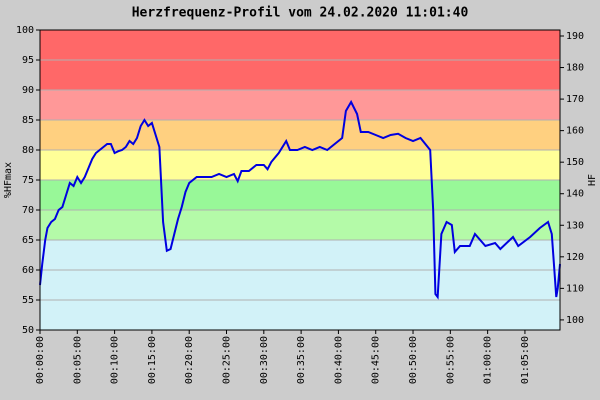 The height and width of the screenshot is (400, 600). Describe the element at coordinates (575, 36) in the screenshot. I see `y2-tick-label: 190` at that location.